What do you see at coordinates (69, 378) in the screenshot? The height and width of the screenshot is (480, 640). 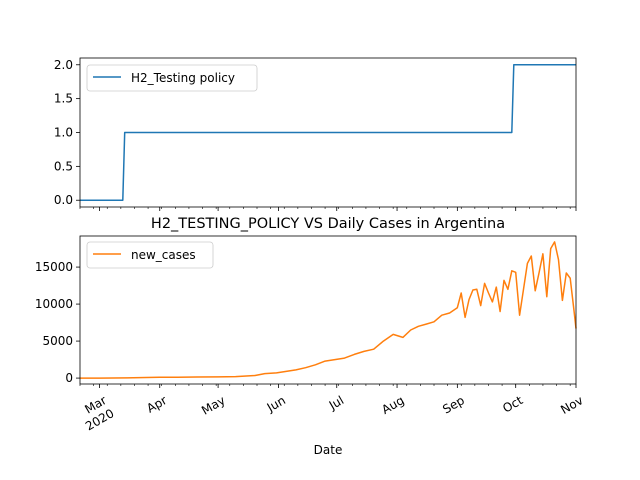 I see `y-tick-label: 0` at bounding box center [69, 378].